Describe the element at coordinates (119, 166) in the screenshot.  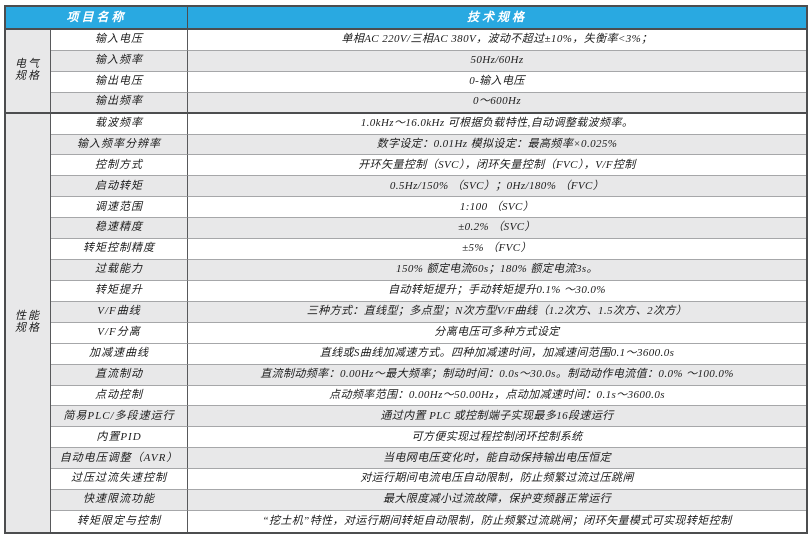
I see `spec-row-item: 控制方式` at that location.